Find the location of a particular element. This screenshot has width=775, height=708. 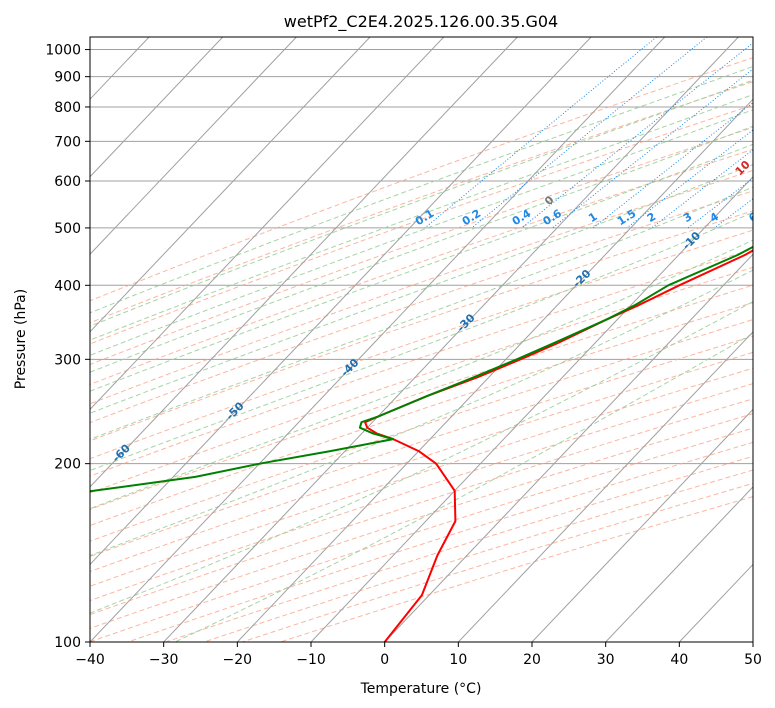

x-tick-label: 30 is located at coordinates (606, 660).